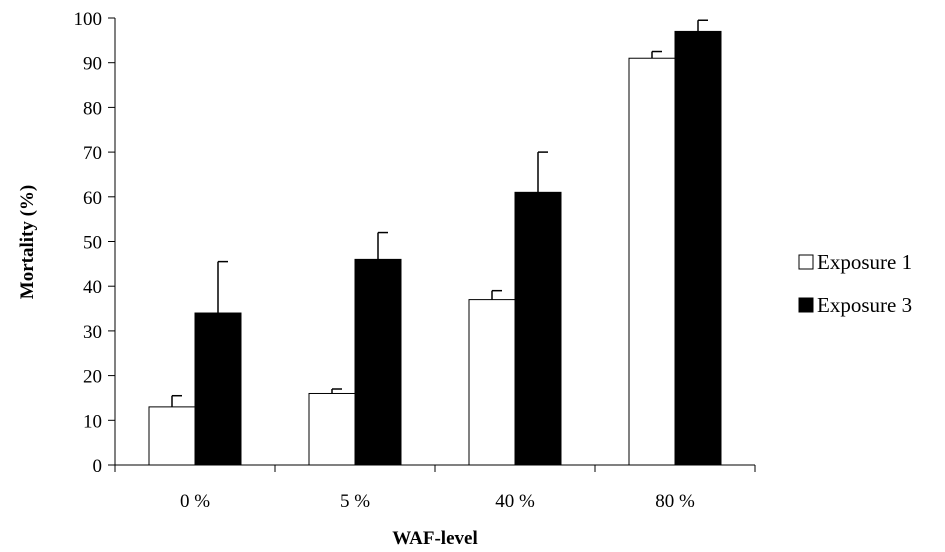 The width and height of the screenshot is (945, 552). What do you see at coordinates (515, 501) in the screenshot?
I see `x-tick-label: 40 %` at bounding box center [515, 501].